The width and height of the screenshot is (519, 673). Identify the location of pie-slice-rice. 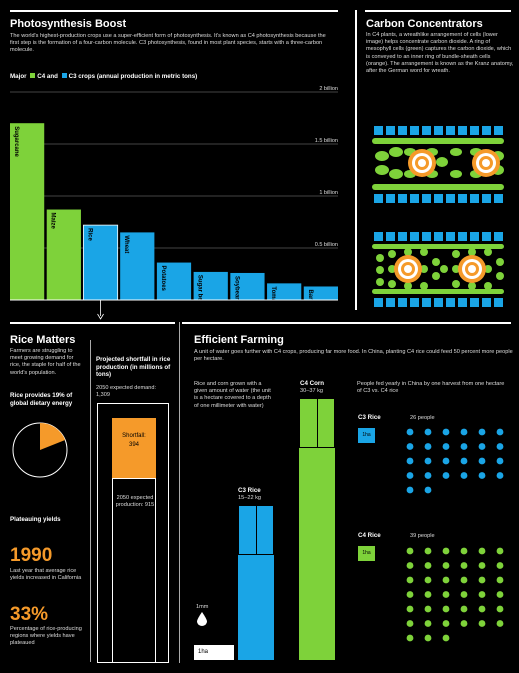
(53, 436).